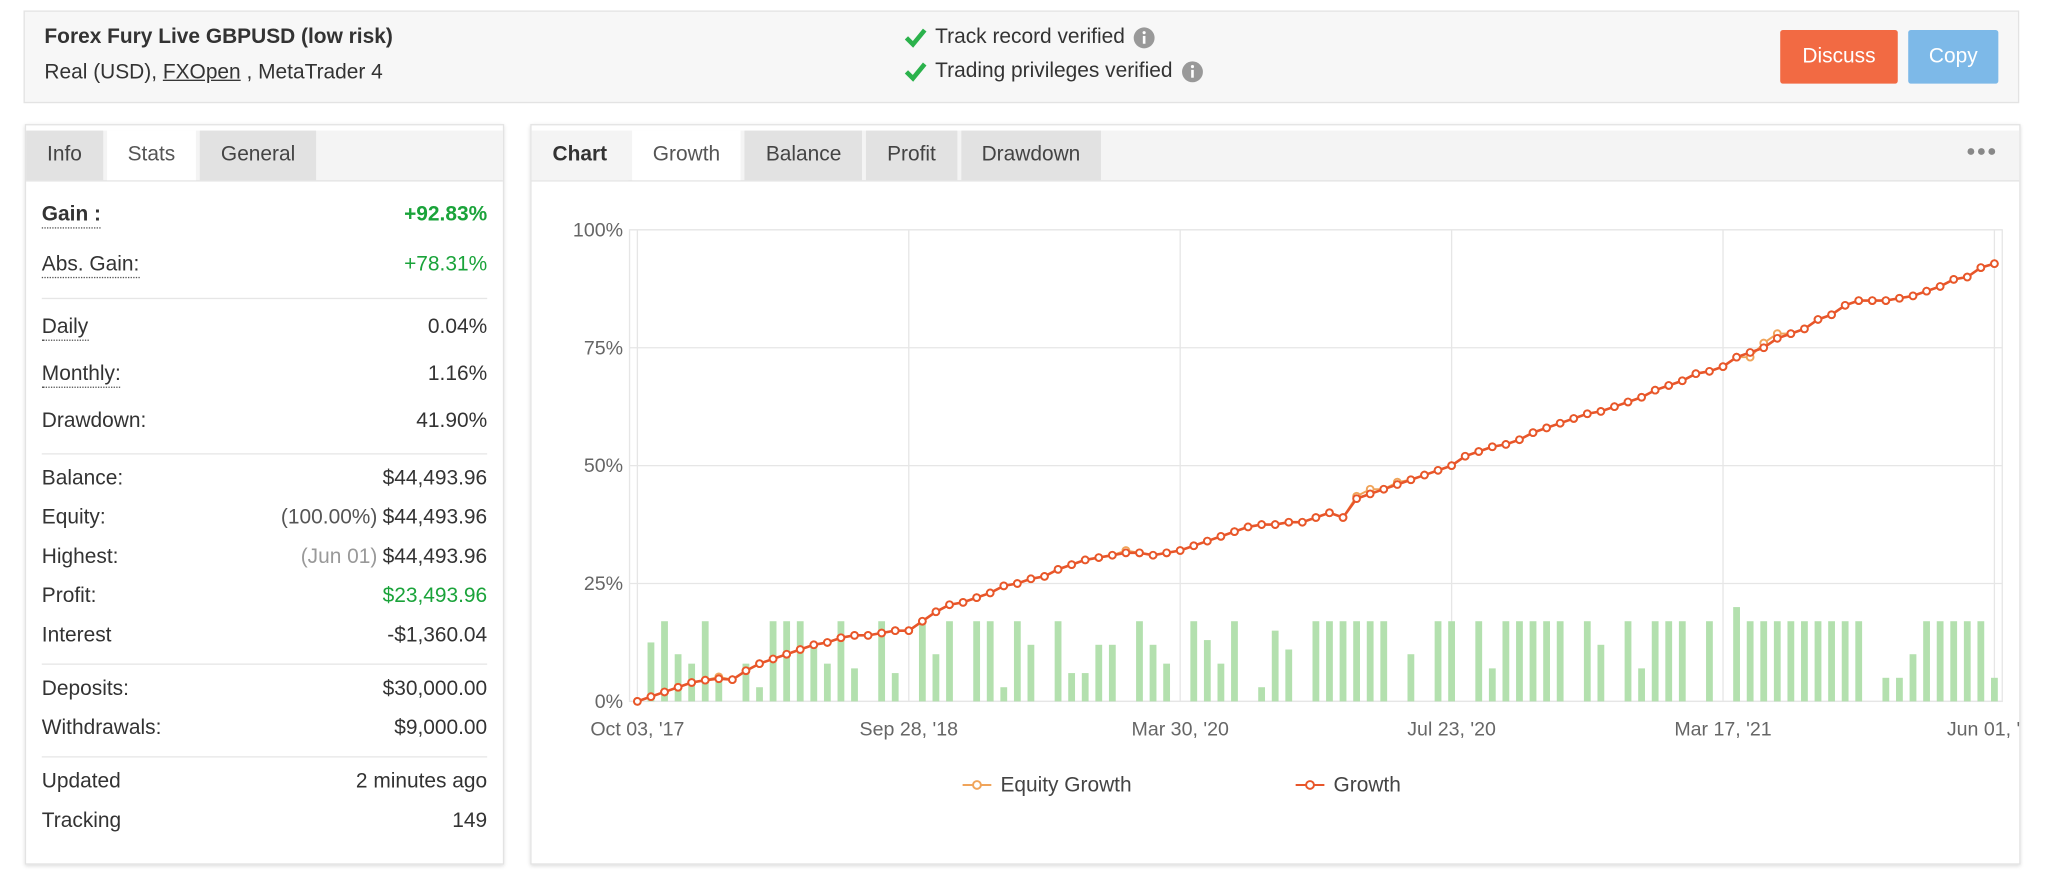 This screenshot has width=2048, height=876. Describe the element at coordinates (1983, 729) in the screenshot. I see `x-tick-label: Jun 01, '22` at that location.